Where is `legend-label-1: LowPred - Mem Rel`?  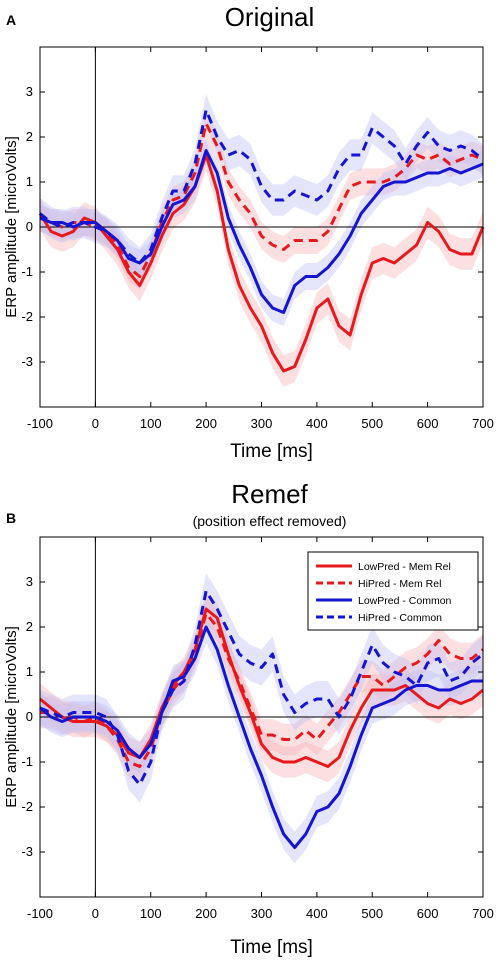 legend-label-1: LowPred - Mem Rel is located at coordinates (404, 567).